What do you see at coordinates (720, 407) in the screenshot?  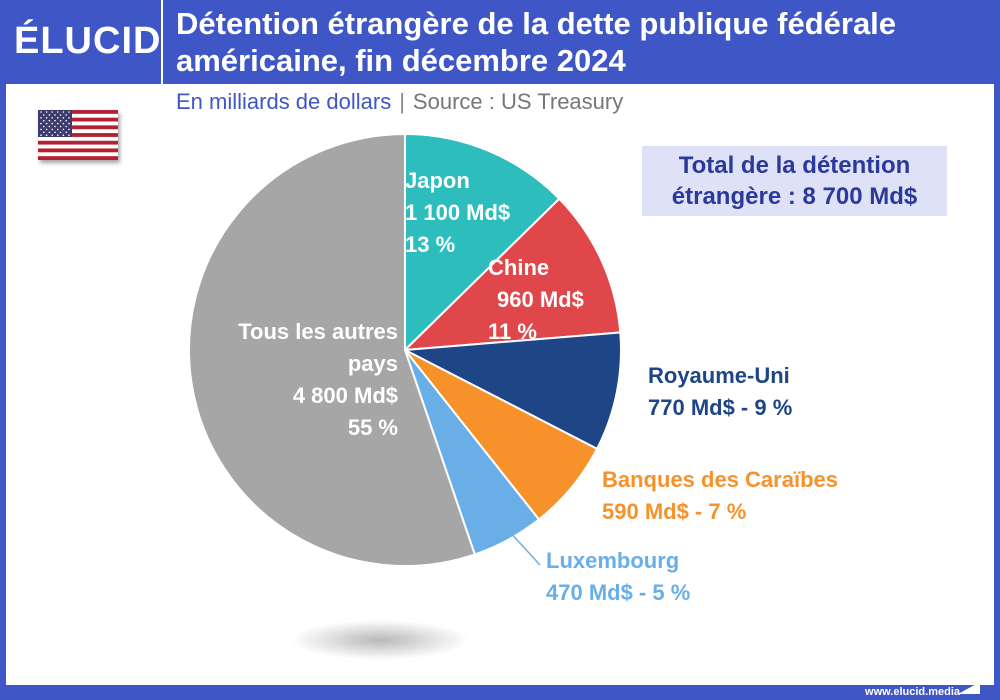 I see `label-value: 770 Md$ - 9 %` at bounding box center [720, 407].